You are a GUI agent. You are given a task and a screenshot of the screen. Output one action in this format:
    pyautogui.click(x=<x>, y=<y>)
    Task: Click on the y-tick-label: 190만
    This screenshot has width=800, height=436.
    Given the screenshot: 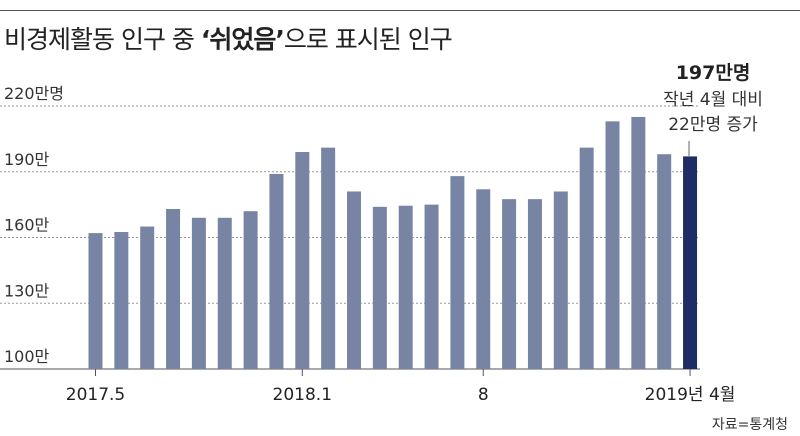 What is the action you would take?
    pyautogui.click(x=27, y=159)
    